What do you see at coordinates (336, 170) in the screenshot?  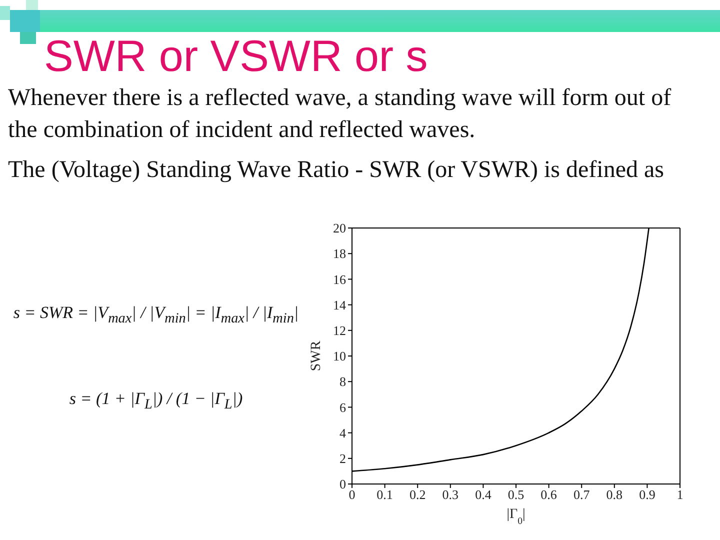 I see `text: The (Voltage) Standing Wave Ratio - SWR (or VSWR) is defined as` at bounding box center [336, 170].